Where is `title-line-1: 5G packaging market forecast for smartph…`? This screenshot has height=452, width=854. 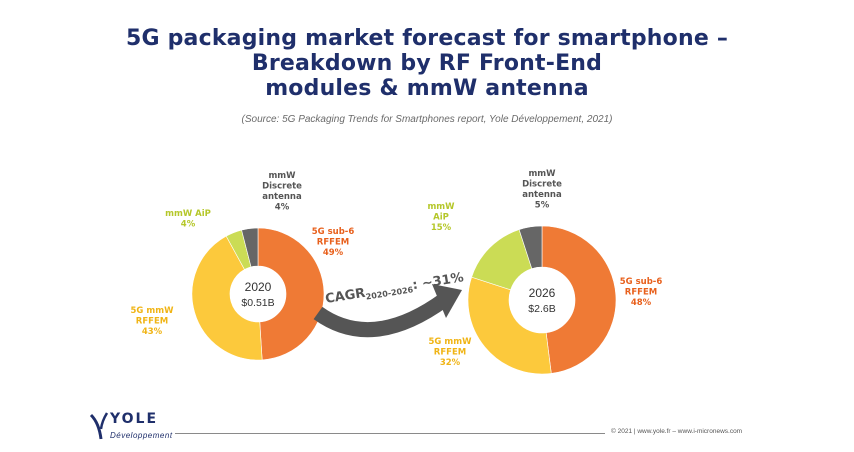 title-line-1: 5G packaging market forecast for smartph… is located at coordinates (427, 38).